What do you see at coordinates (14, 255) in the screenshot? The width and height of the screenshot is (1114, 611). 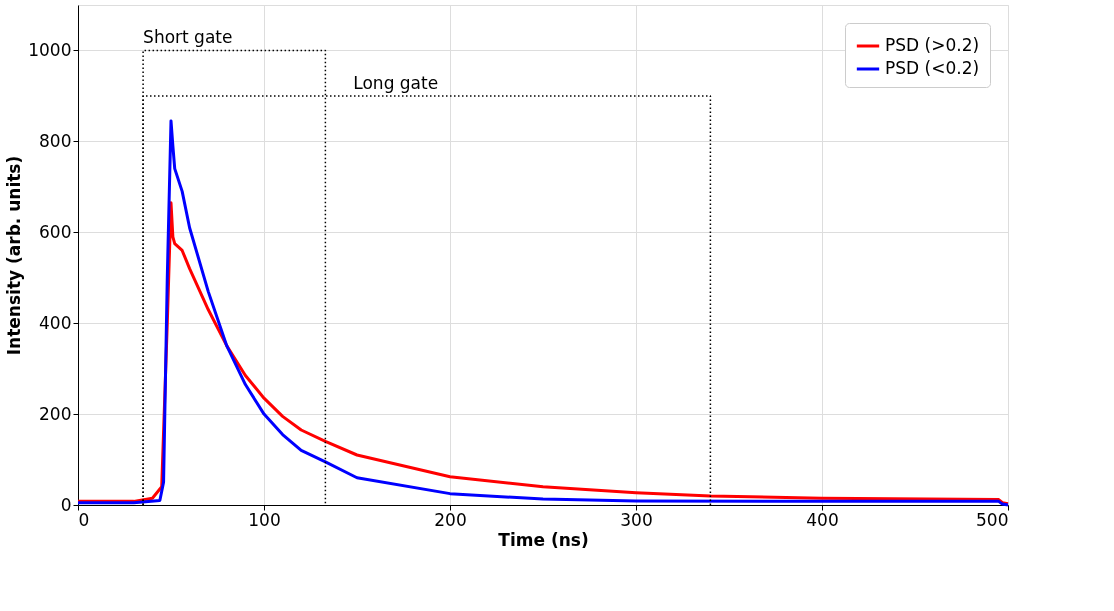 I see `y-axis-title: Intensity (arb. units)` at bounding box center [14, 255].